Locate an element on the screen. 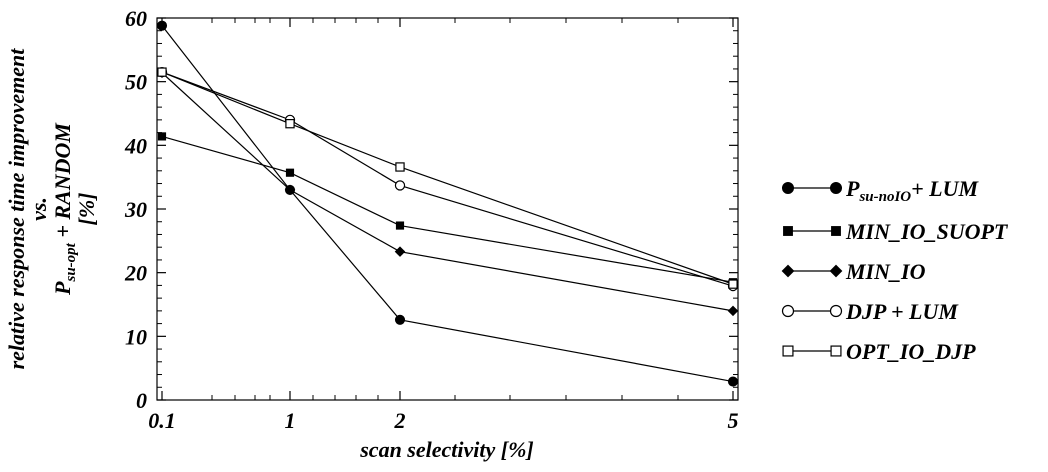 The image size is (1048, 472). legend-item: OPT_IO_DJP is located at coordinates (879, 351).